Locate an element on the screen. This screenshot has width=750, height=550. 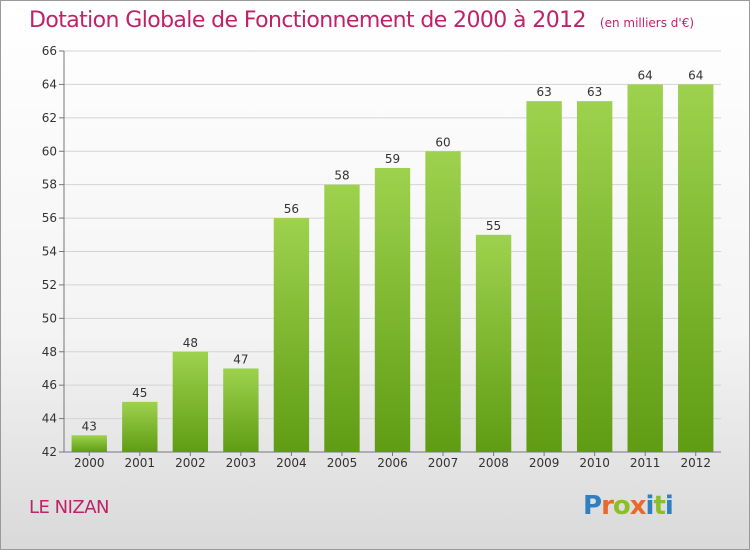
x-tick-label: 2006 is located at coordinates (392, 463).